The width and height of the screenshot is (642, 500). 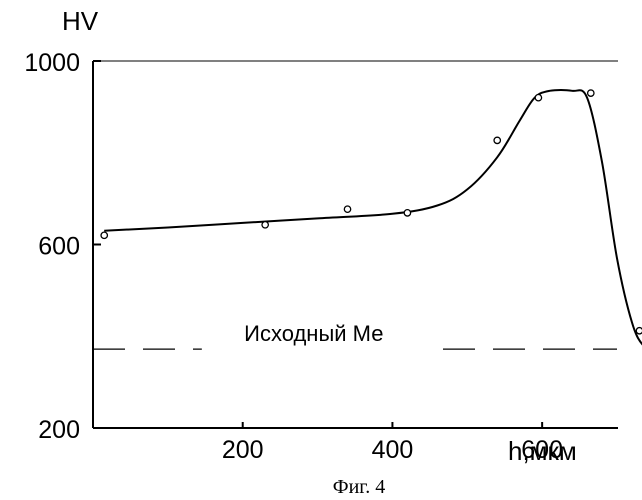 I want to click on x-axis-title: h,мкм, so click(x=542, y=451).